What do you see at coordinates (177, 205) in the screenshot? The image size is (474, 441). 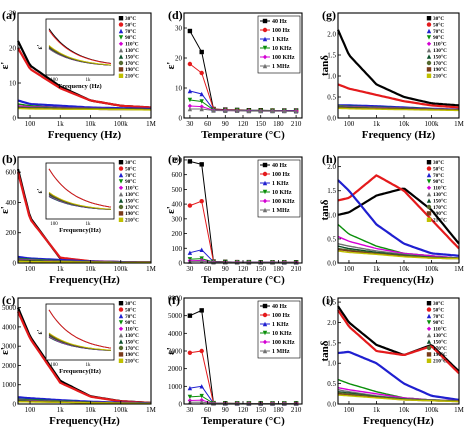 I see `y-tick-label: 400` at bounding box center [177, 205].